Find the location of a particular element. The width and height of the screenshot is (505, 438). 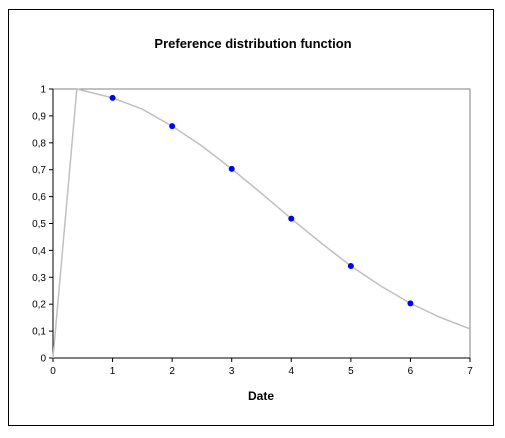

x-axis-label: Date is located at coordinates (261, 396).